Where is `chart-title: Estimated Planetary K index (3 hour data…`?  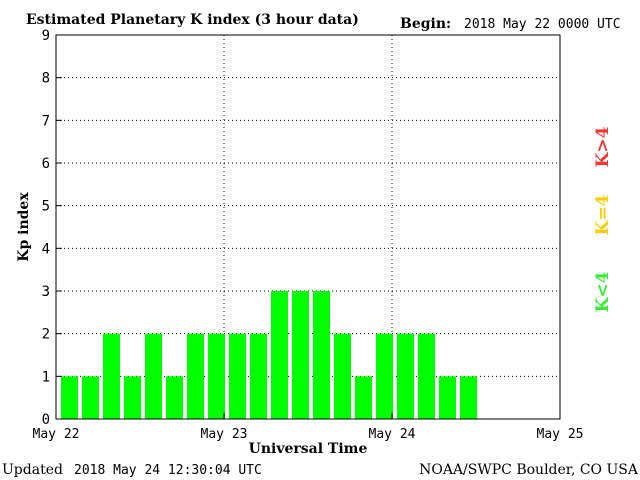
chart-title: Estimated Planetary K index (3 hour data… is located at coordinates (192, 20).